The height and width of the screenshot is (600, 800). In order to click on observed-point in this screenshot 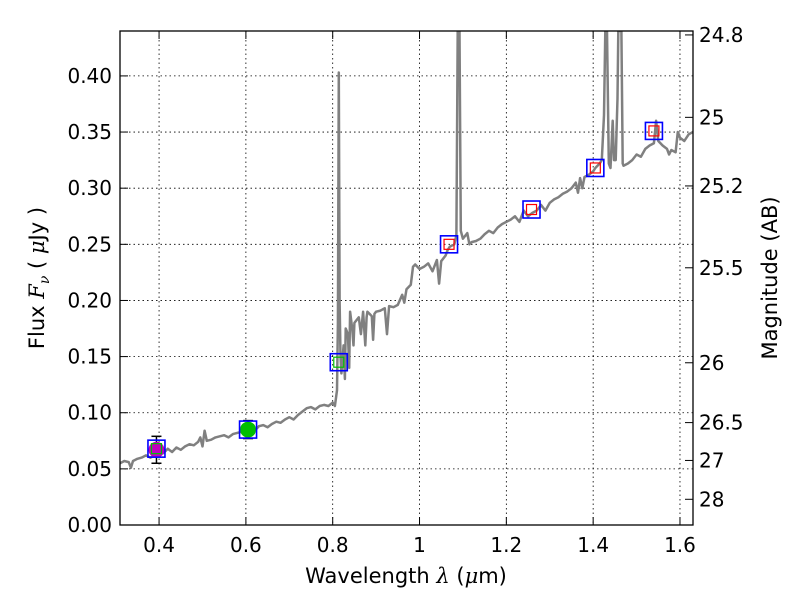, I will do `click(248, 429)`.